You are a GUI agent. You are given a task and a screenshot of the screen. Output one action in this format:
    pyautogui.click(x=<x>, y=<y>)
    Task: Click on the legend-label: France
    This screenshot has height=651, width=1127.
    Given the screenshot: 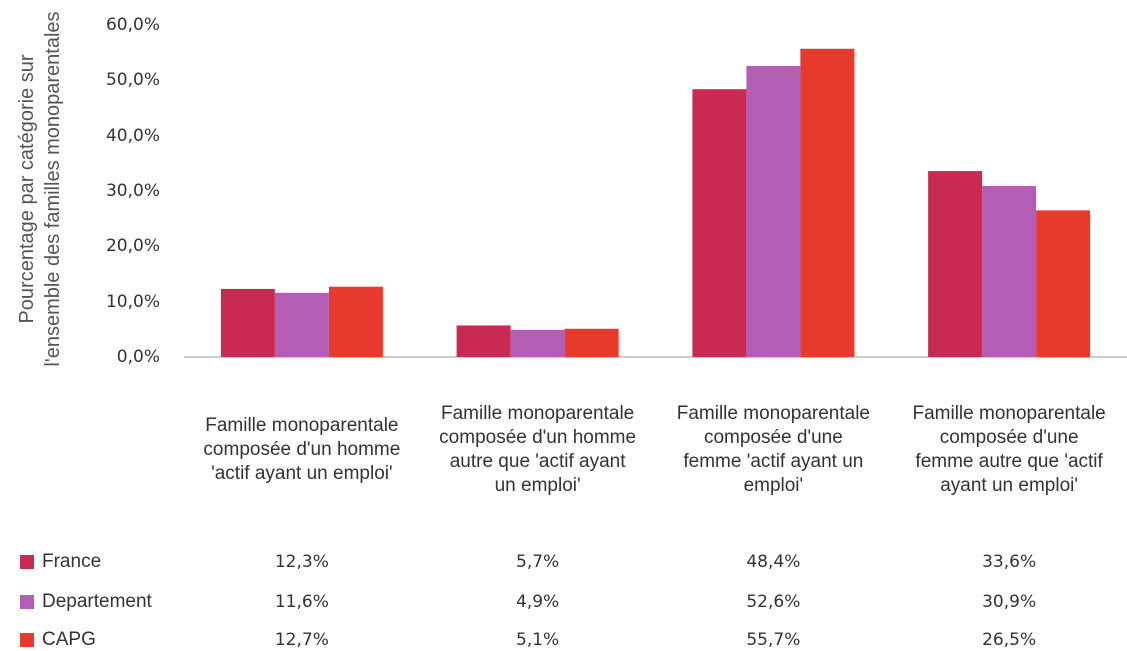 What is the action you would take?
    pyautogui.click(x=72, y=561)
    